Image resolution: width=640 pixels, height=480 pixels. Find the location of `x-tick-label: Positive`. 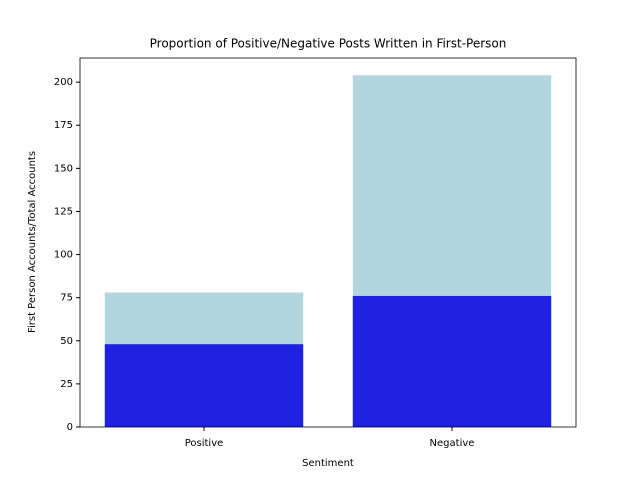

x-tick-label: Positive is located at coordinates (204, 443).